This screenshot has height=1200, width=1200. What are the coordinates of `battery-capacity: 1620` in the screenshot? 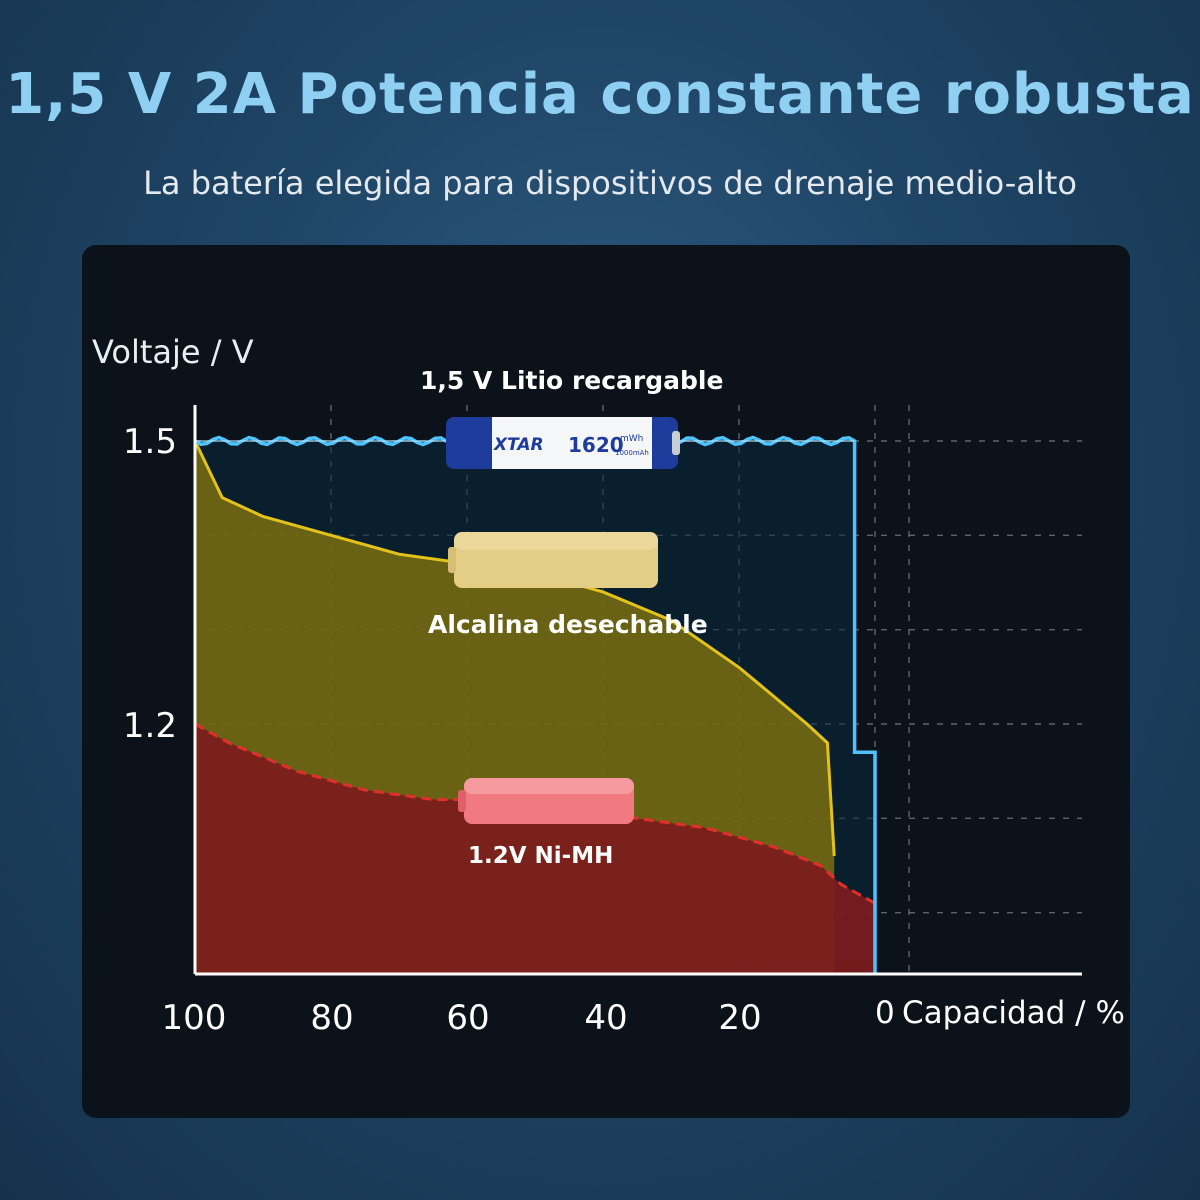 It's located at (596, 445).